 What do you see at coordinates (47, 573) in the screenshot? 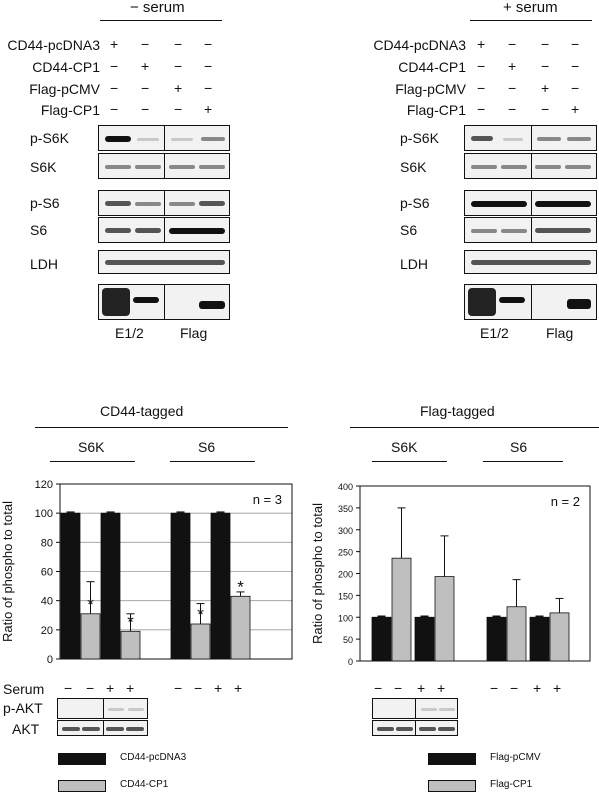
I see `y-tick-label: 60` at bounding box center [47, 573].